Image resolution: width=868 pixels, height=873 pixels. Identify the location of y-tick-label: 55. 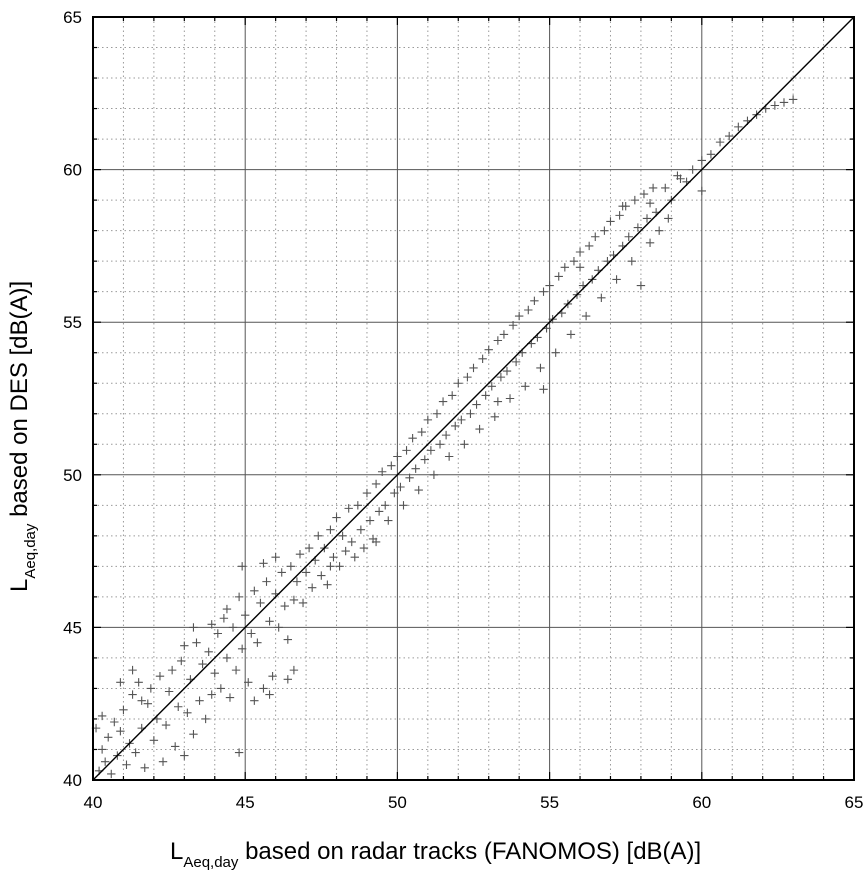
(72, 322).